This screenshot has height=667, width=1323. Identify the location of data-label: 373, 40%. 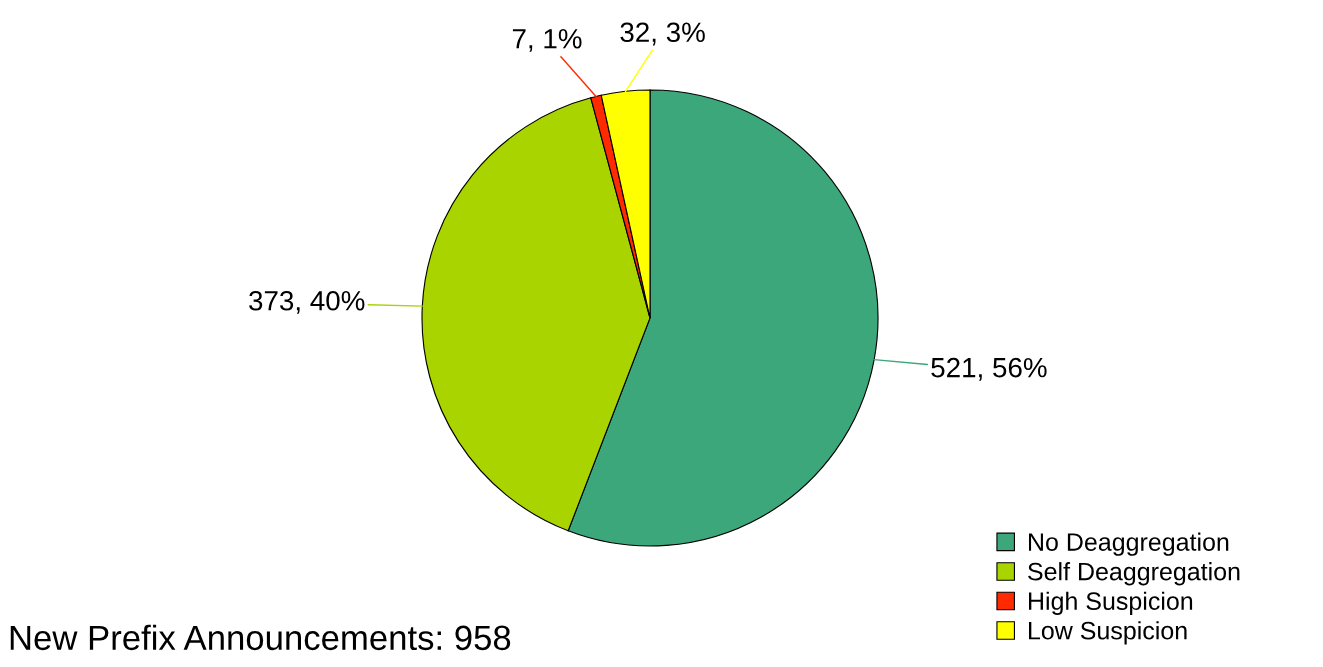
(307, 302).